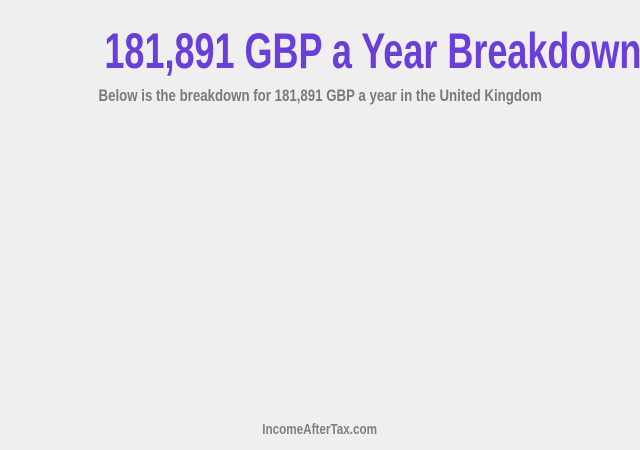 The image size is (640, 450). I want to click on footer: IncomeAfterTax.com, so click(320, 430).